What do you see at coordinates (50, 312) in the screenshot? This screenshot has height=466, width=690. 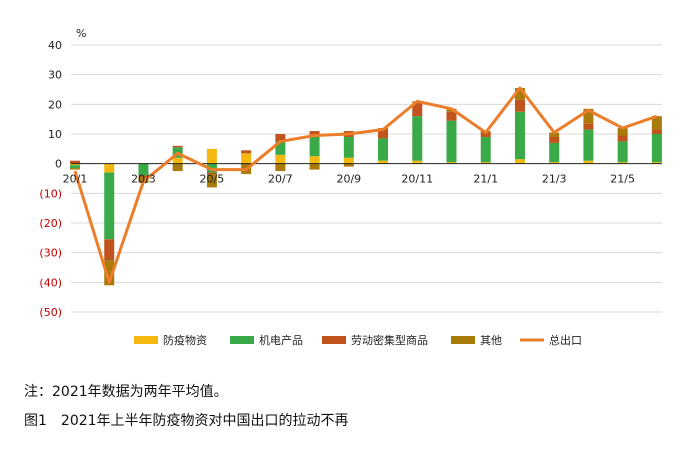 I see `y-tick-label: (50)` at bounding box center [50, 312].